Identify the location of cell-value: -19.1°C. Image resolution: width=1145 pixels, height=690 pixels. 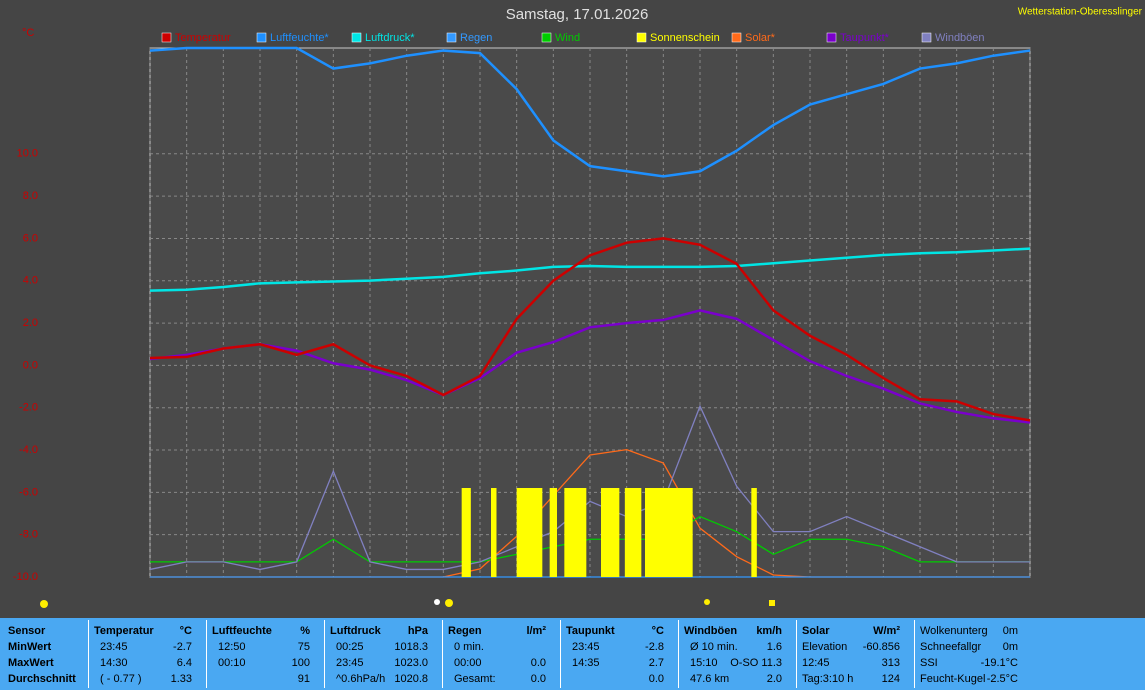
(999, 663).